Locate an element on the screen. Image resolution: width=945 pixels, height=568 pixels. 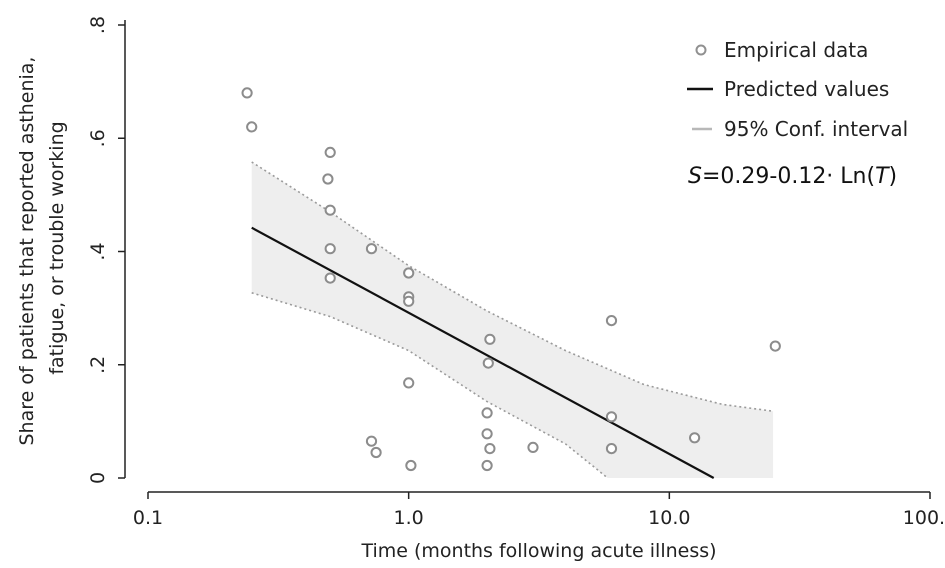
x-tick-label-4: 100.0 is located at coordinates (924, 518).